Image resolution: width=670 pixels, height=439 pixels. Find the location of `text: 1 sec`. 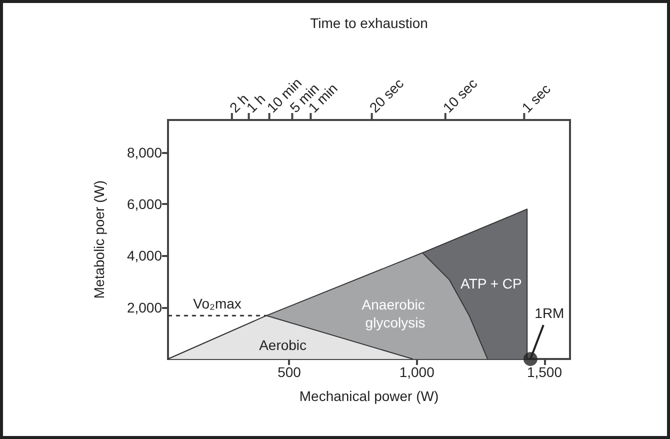

text: 1 sec is located at coordinates (536, 98).